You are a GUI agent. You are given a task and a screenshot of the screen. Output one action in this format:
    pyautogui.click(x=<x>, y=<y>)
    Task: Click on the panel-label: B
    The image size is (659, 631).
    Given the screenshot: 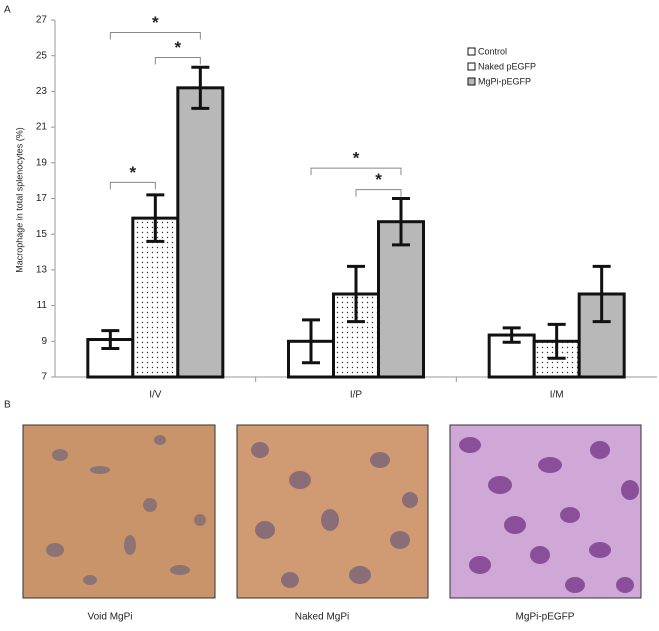 What is the action you would take?
    pyautogui.click(x=7, y=405)
    